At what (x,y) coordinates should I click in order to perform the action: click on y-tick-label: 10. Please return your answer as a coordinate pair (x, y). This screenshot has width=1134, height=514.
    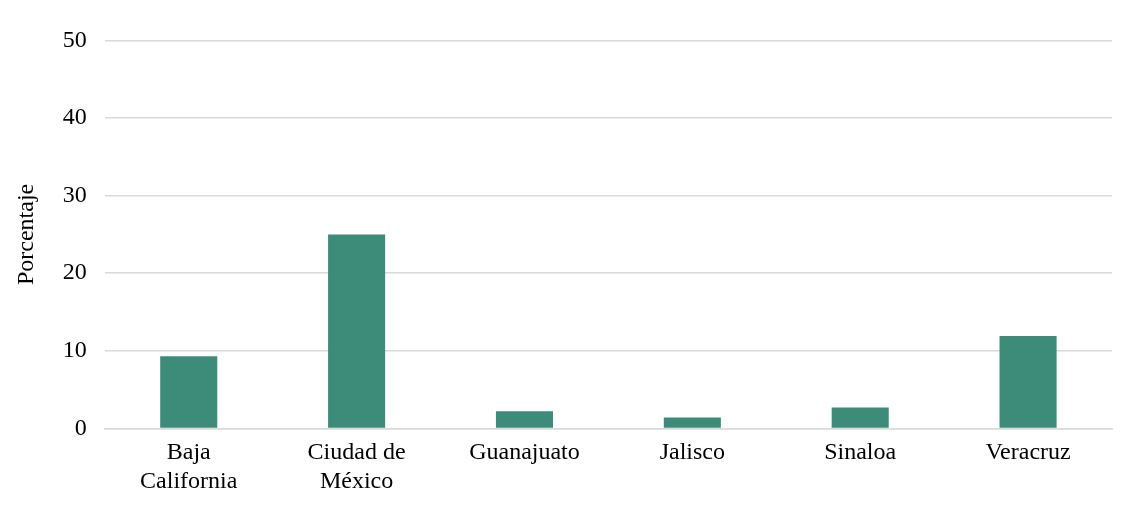
    Looking at the image, I should click on (74, 349).